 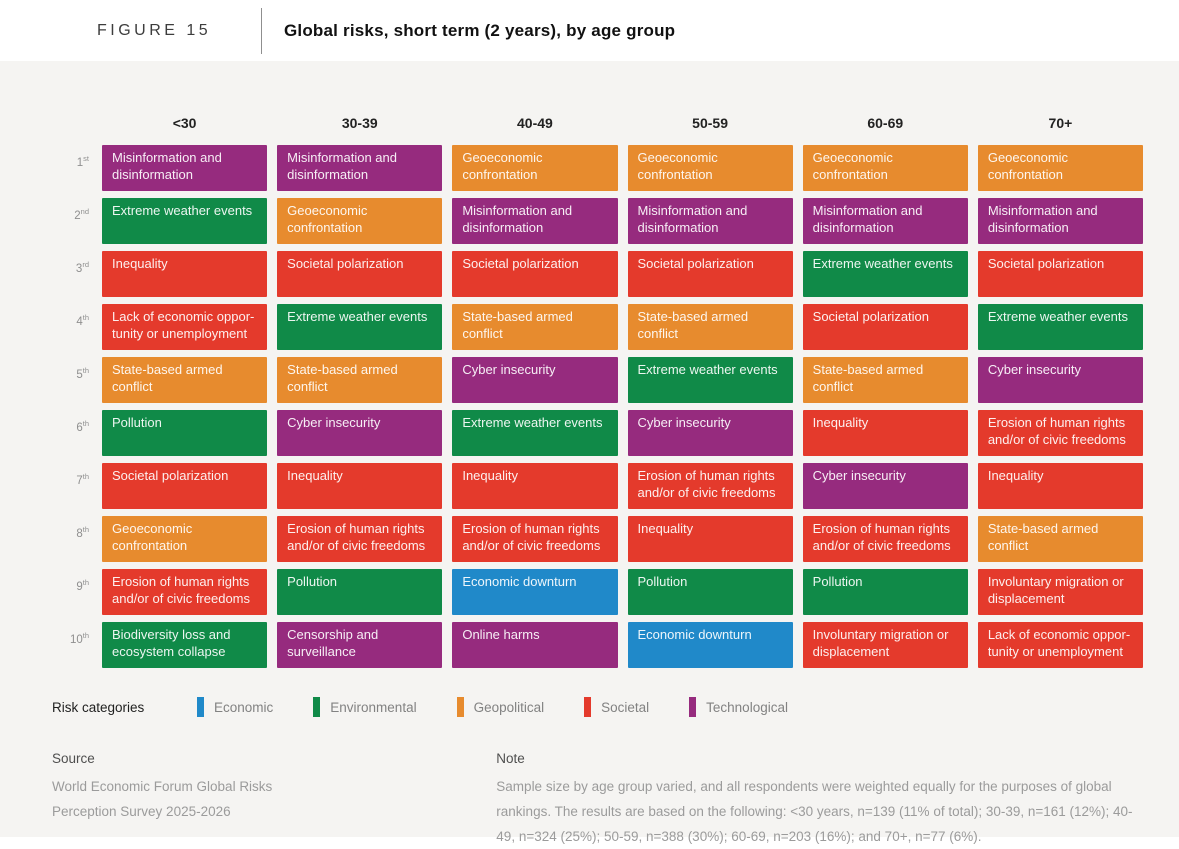 I want to click on rank-label: 1st, so click(x=82, y=161).